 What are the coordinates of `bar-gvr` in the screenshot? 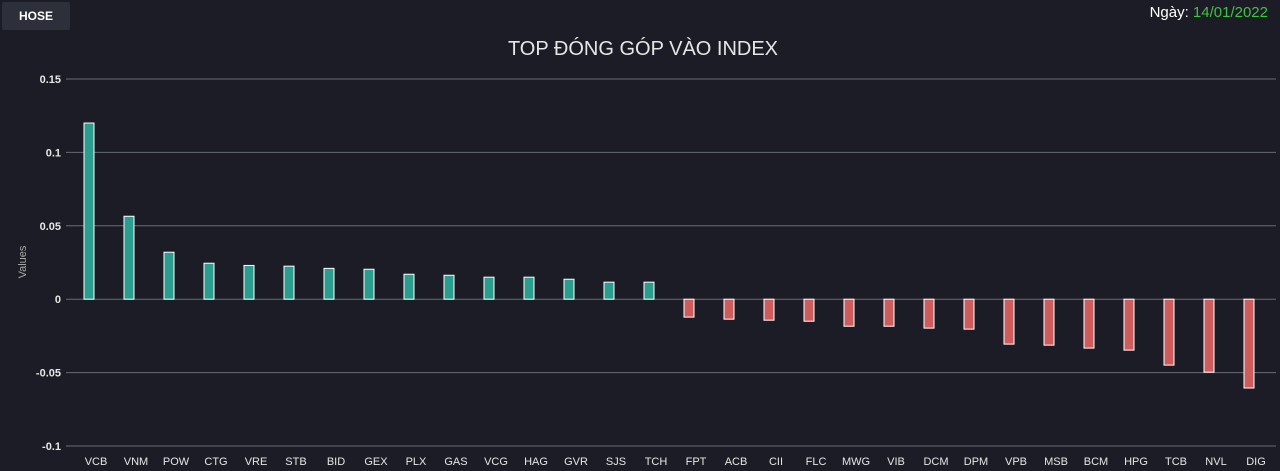 It's located at (569, 289).